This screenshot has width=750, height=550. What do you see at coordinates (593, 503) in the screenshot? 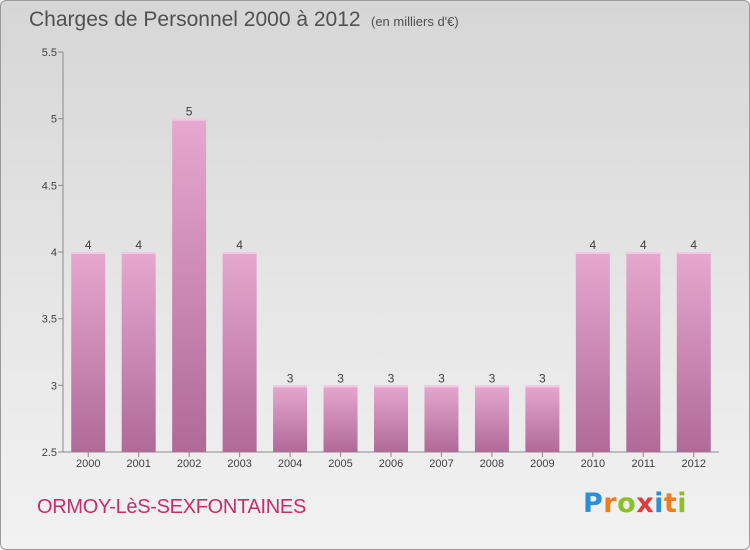
I see `logo-letter: P` at bounding box center [593, 503].